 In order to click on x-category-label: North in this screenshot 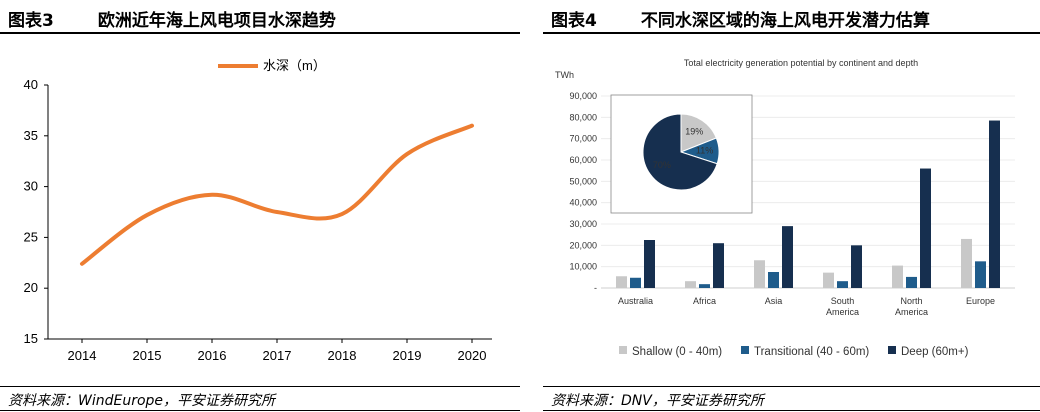, I will do `click(911, 301)`.